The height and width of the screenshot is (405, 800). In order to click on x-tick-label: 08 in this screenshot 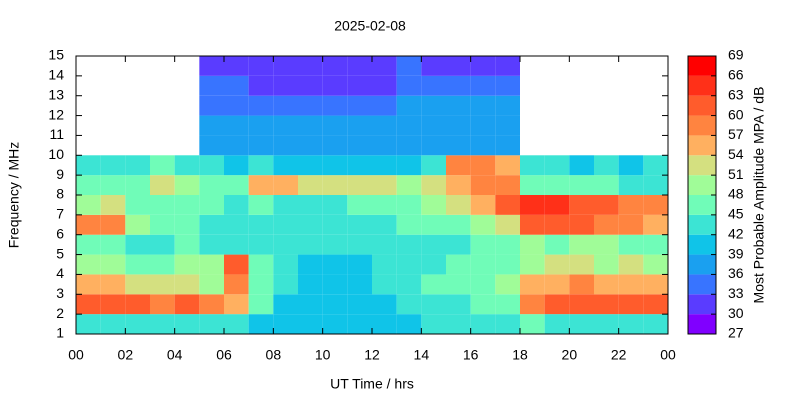, I will do `click(274, 355)`.